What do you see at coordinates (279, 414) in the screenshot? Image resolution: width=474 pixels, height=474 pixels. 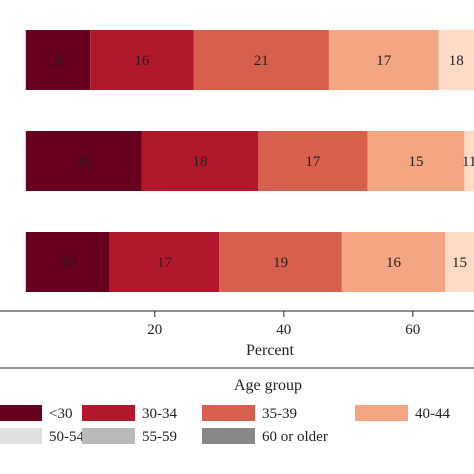 I see `legend-label: 35-39` at bounding box center [279, 414].